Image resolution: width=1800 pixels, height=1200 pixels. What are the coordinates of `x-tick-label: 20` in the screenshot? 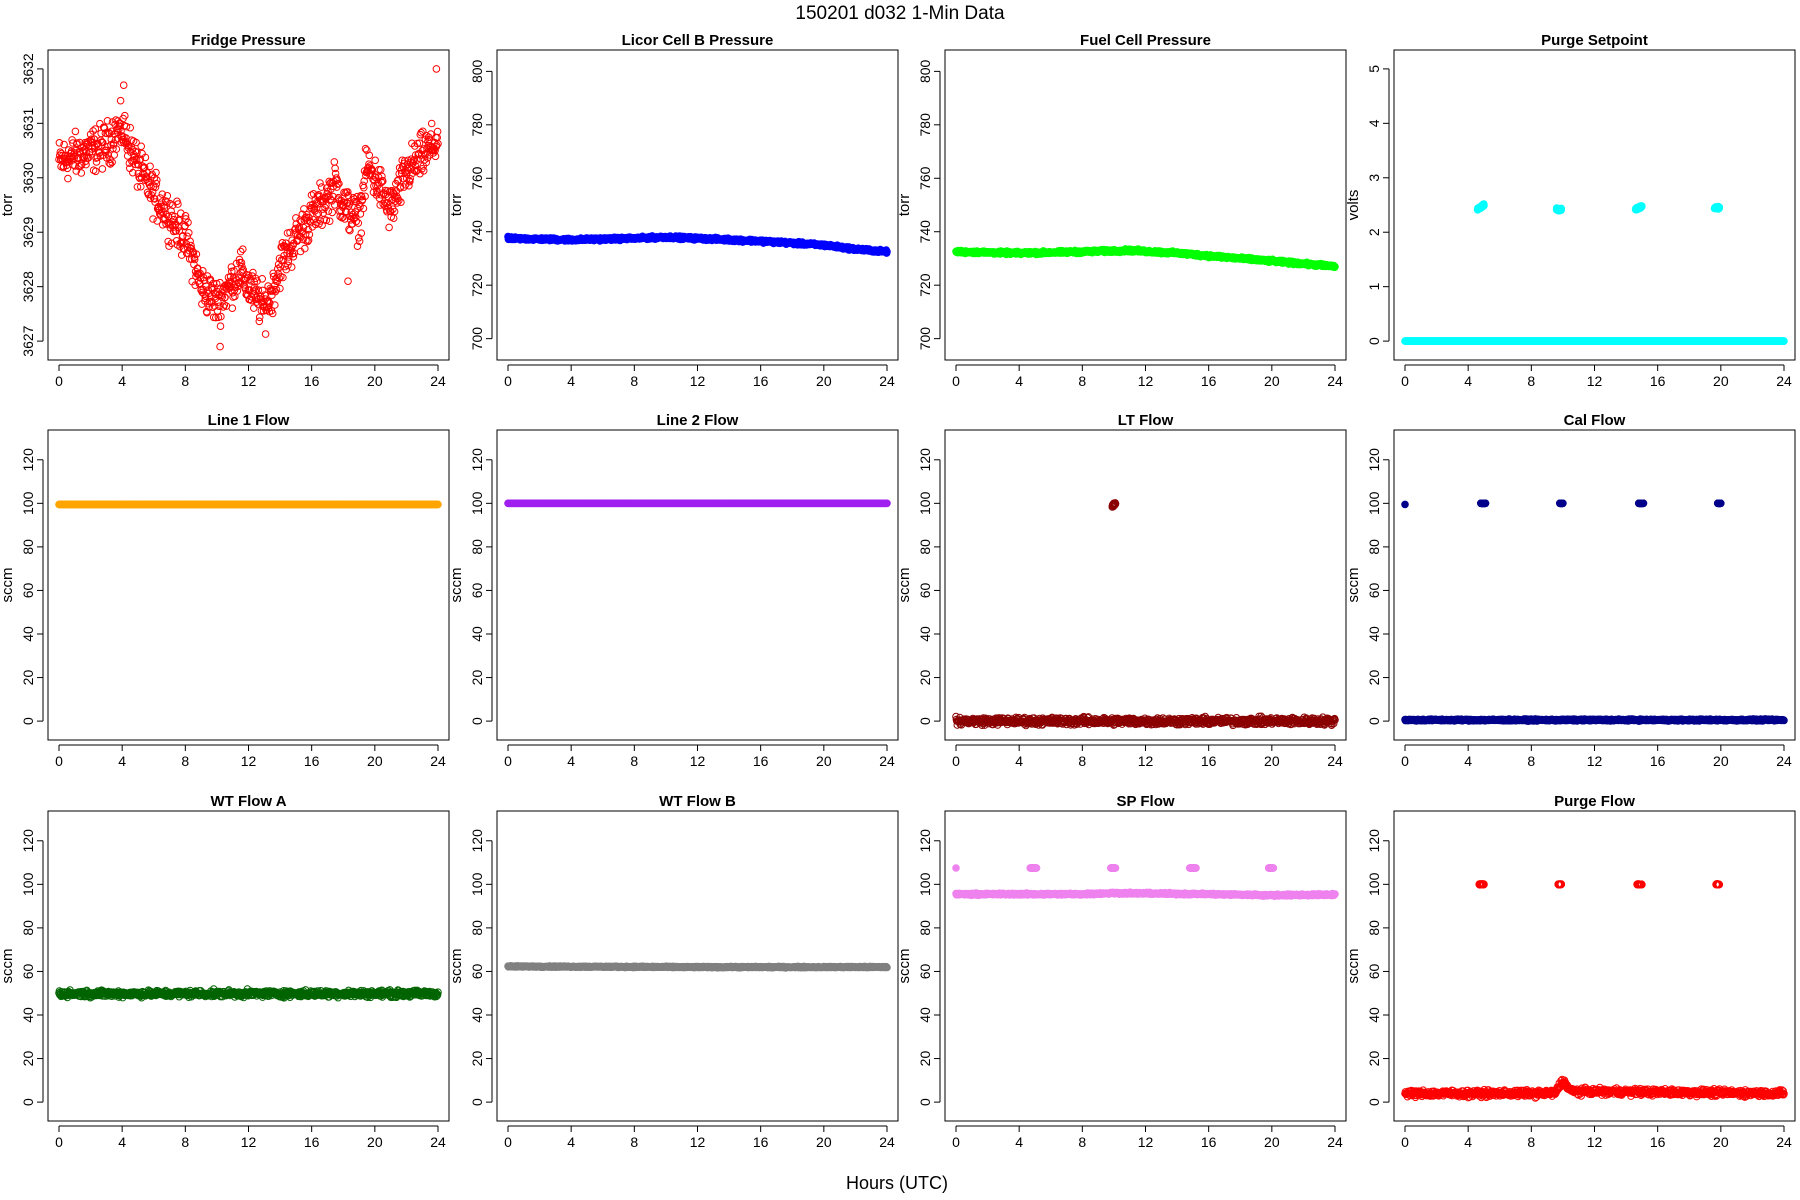 It's located at (824, 761).